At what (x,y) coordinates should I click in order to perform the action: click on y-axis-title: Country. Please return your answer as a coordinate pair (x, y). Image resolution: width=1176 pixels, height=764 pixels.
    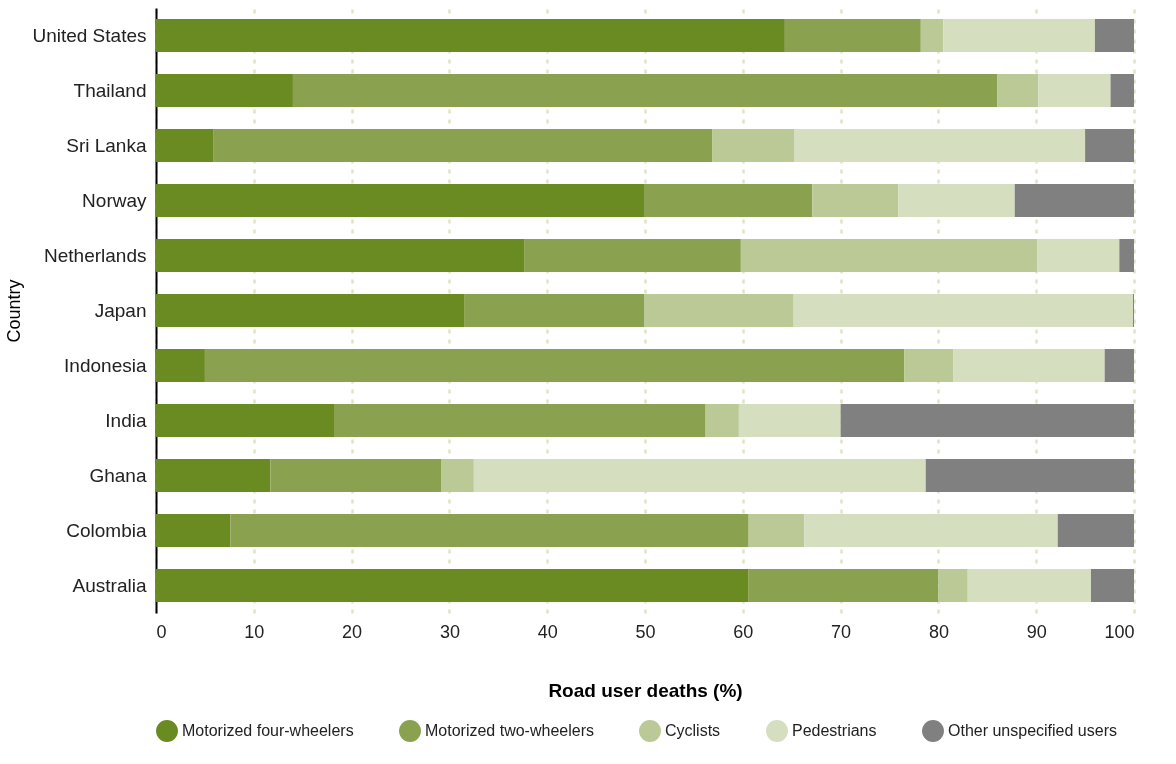
    Looking at the image, I should click on (14, 311).